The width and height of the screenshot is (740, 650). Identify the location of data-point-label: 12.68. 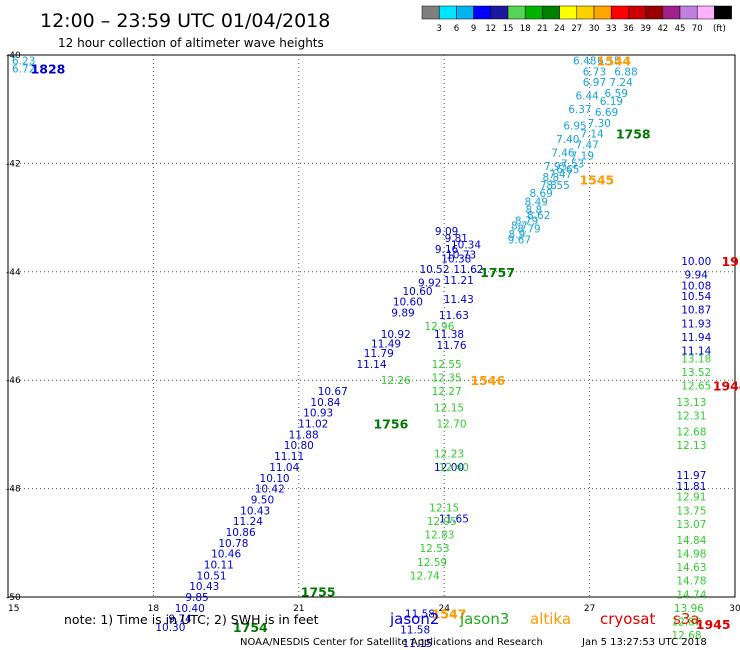
(691, 433).